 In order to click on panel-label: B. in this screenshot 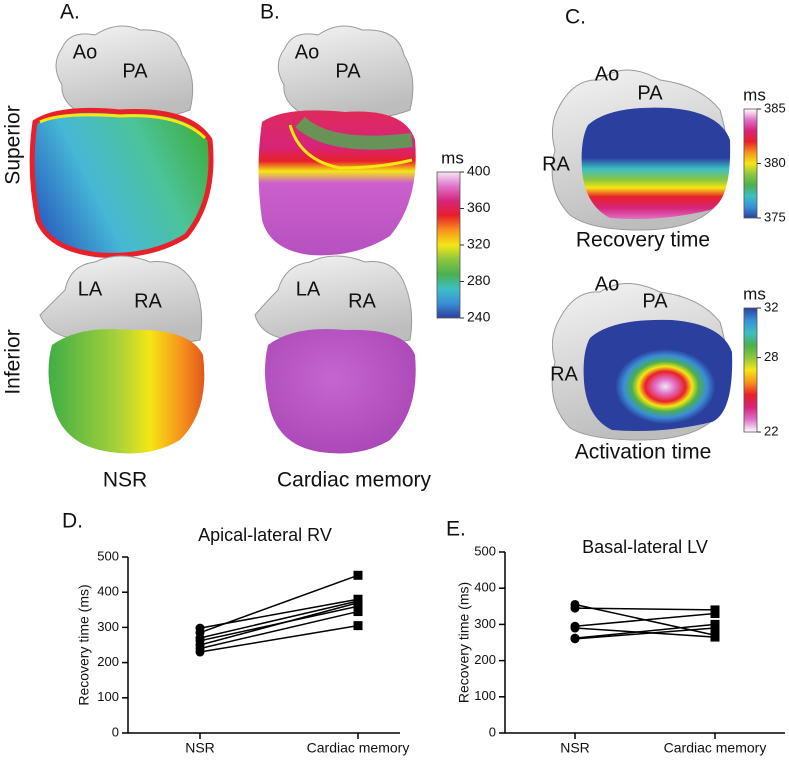, I will do `click(270, 12)`.